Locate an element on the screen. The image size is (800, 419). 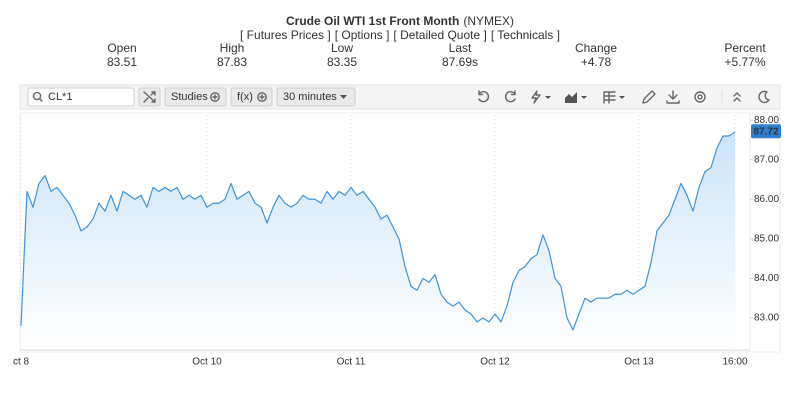
button-label: 30 minutes is located at coordinates (310, 97).